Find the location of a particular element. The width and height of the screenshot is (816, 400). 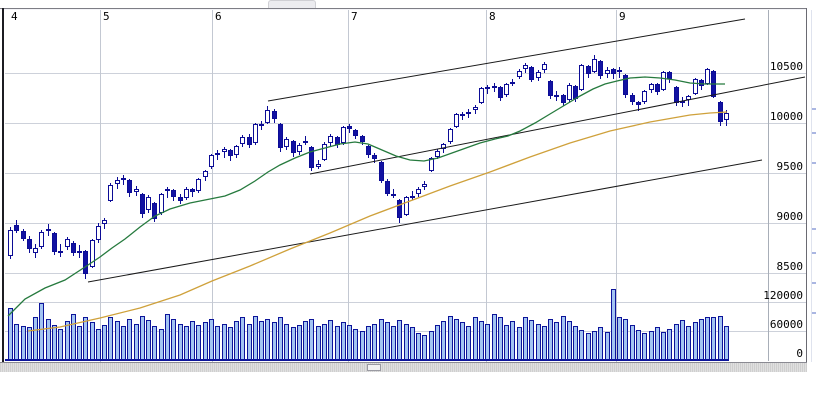

y-axis-label-60000: 60000 is located at coordinates (786, 324).